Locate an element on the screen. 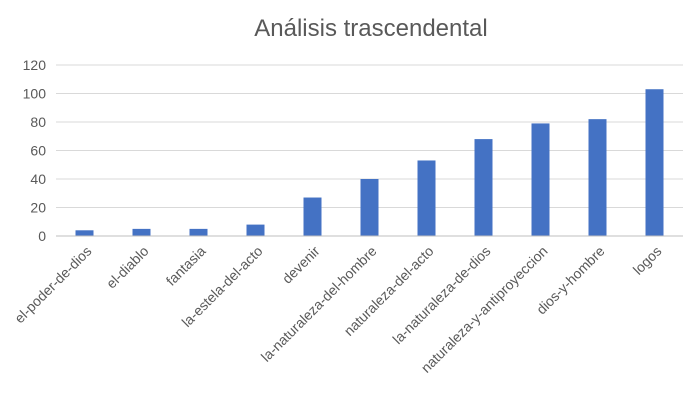  y-tick-label: 0 is located at coordinates (42, 236).